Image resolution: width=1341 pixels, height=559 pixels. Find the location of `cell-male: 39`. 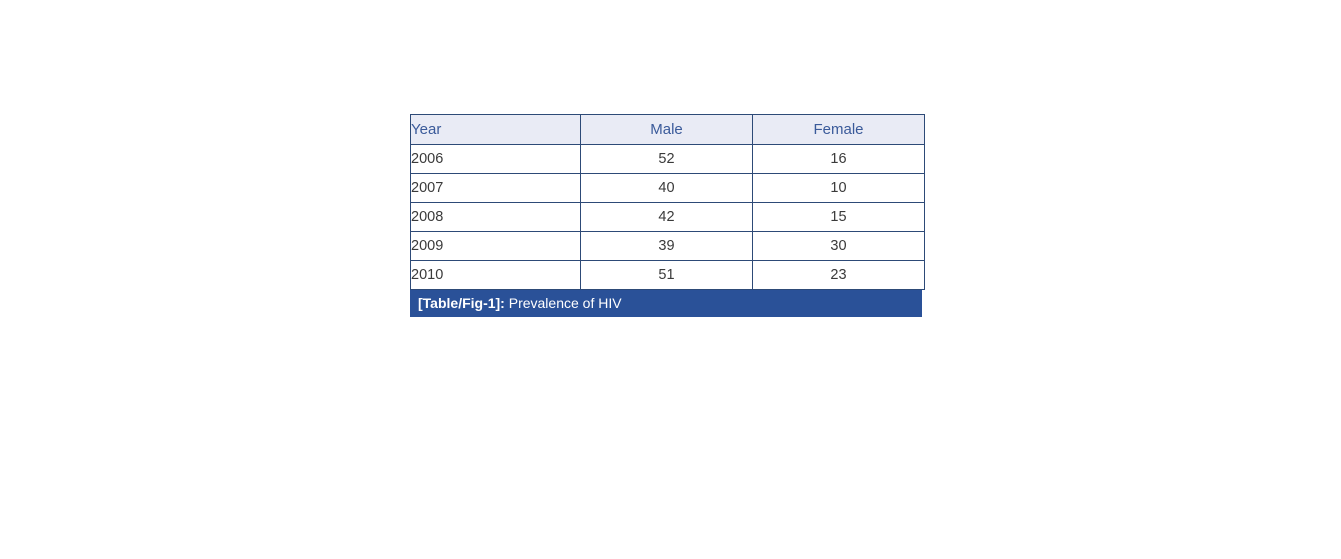

cell-male: 39 is located at coordinates (666, 246).